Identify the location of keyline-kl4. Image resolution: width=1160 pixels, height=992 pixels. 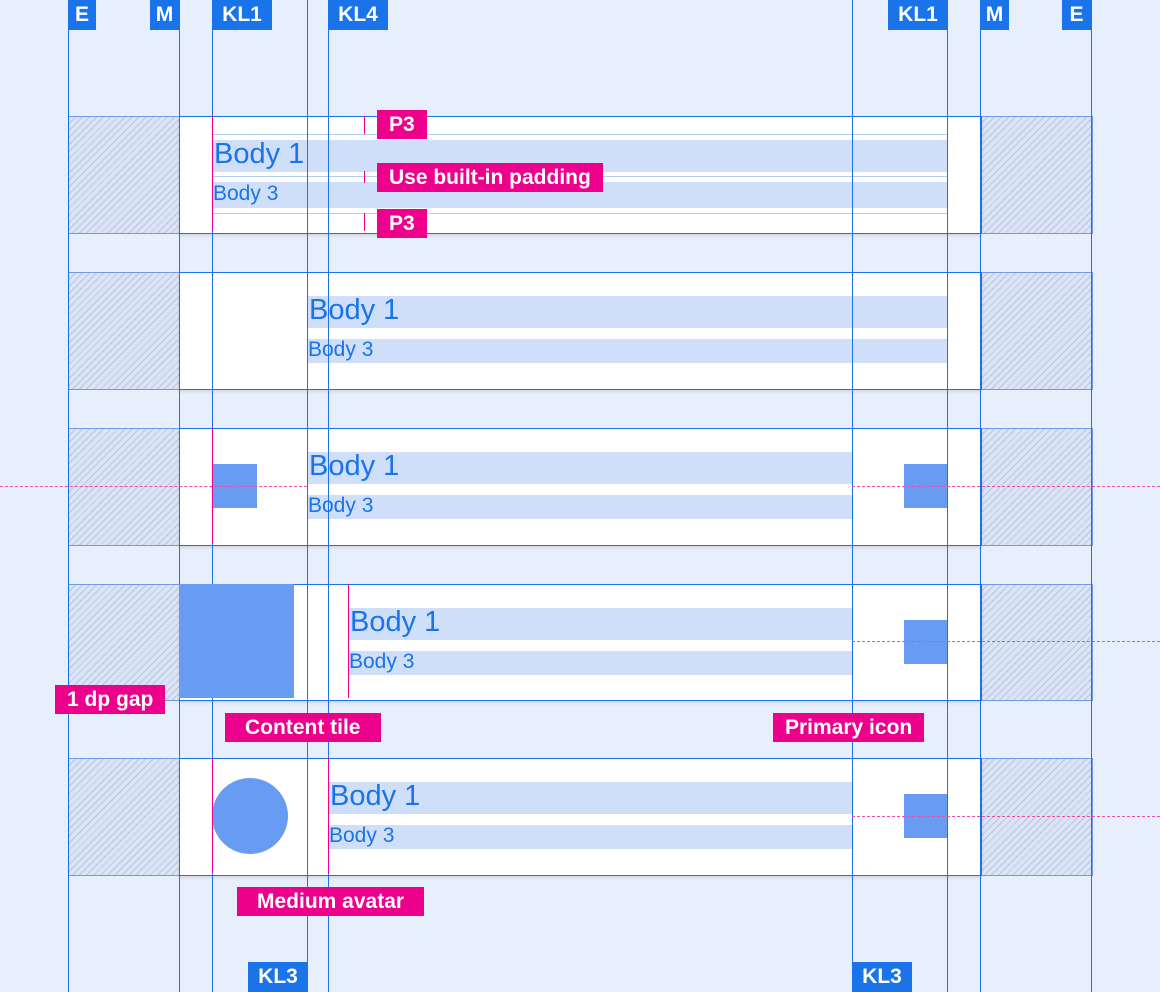
(328, 496).